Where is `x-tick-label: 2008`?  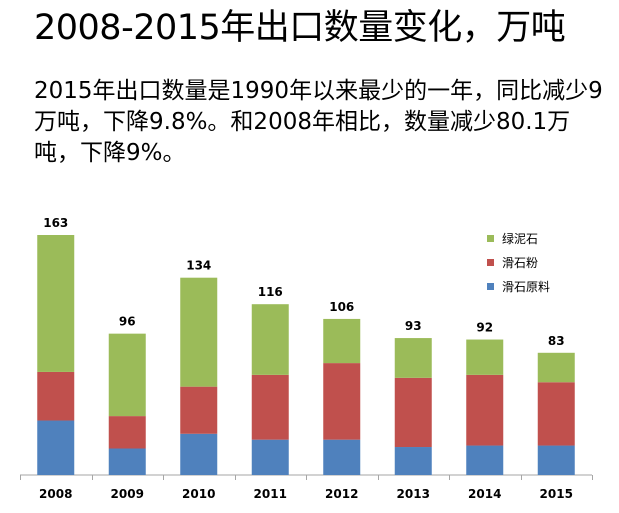 x-tick-label: 2008 is located at coordinates (55, 494).